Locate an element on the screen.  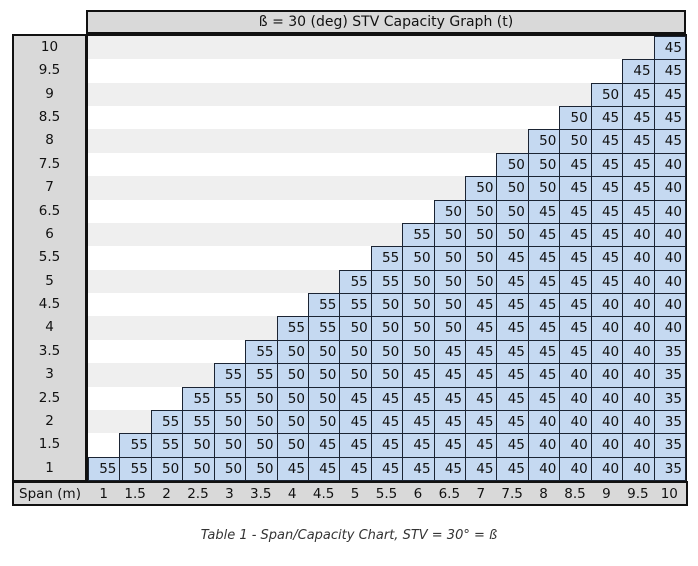
y-tick-label: 7.5 is located at coordinates (49, 163).